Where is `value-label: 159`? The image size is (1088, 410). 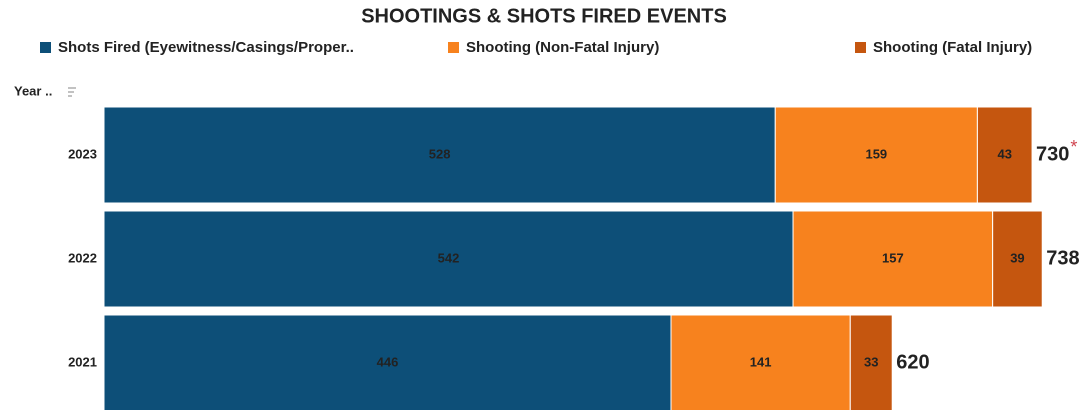
value-label: 159 is located at coordinates (876, 153).